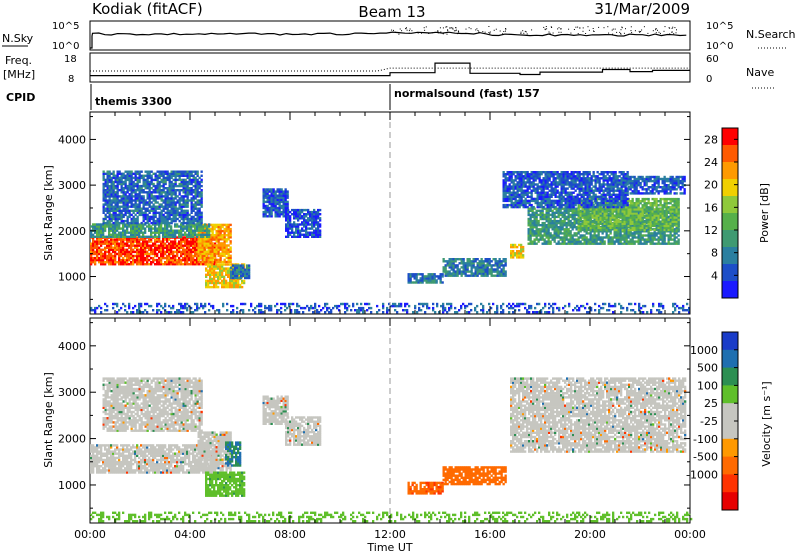 This screenshot has height=558, width=800. I want to click on freq-tick-high: 18, so click(70, 59).